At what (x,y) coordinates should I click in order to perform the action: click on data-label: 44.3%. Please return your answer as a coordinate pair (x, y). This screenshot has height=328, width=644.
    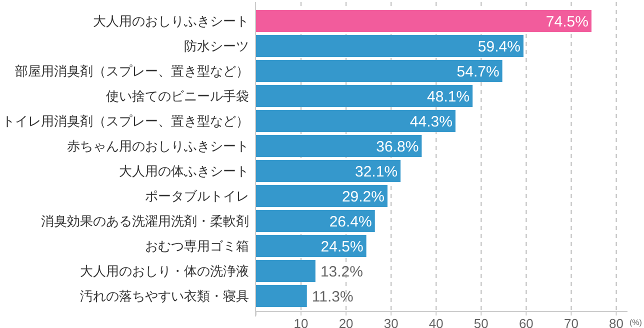
    Looking at the image, I should click on (431, 122).